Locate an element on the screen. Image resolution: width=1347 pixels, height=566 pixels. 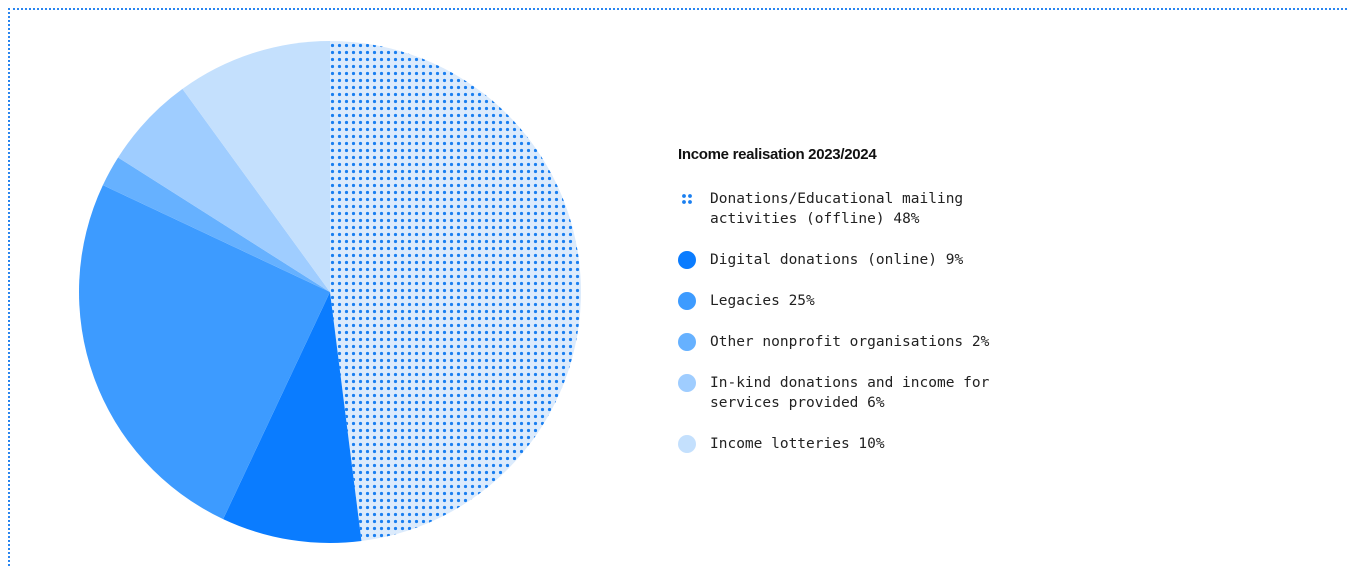
legend-text: Other nonprofit organisations 2% is located at coordinates (880, 342).